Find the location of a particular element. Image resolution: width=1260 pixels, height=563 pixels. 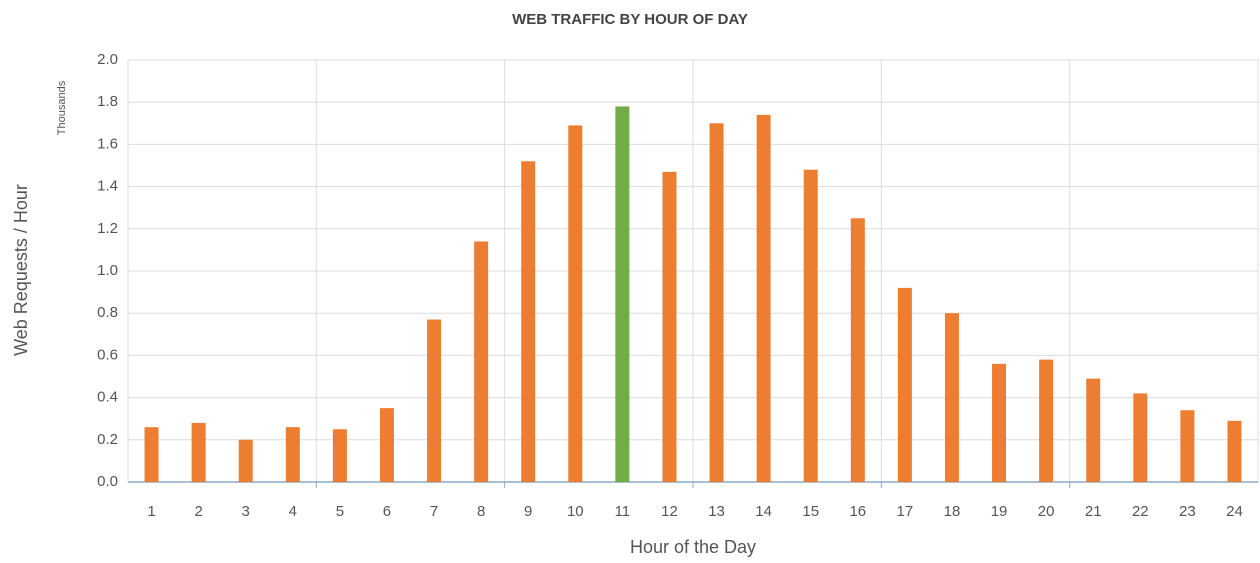

chart-title: WEB TRAFFIC BY HOUR OF DAY is located at coordinates (630, 19).